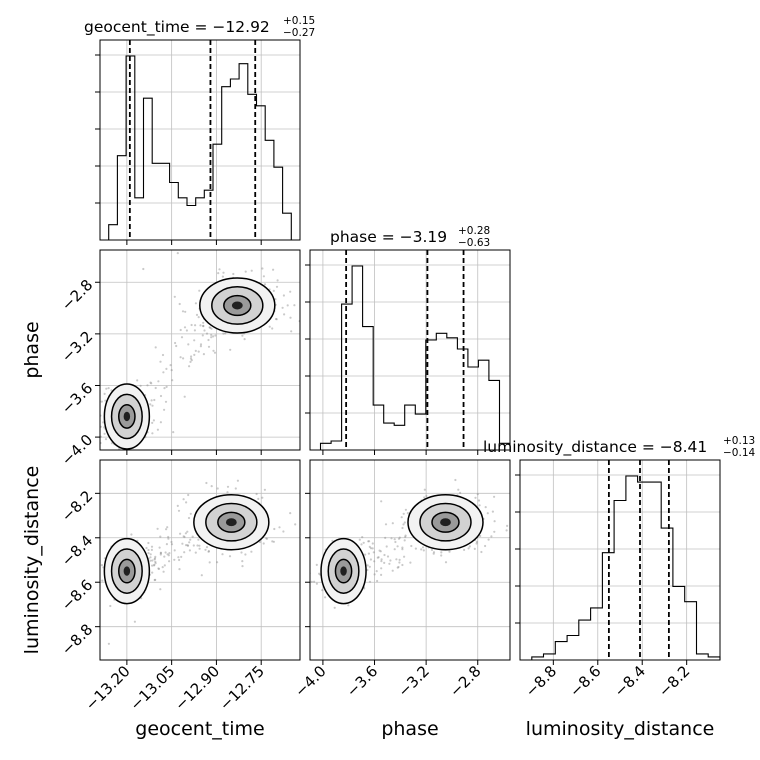 The image size is (760, 760). Describe the element at coordinates (595, 447) in the screenshot. I see `title-luminosity-distance: luminosity_distance = −8.41` at that location.